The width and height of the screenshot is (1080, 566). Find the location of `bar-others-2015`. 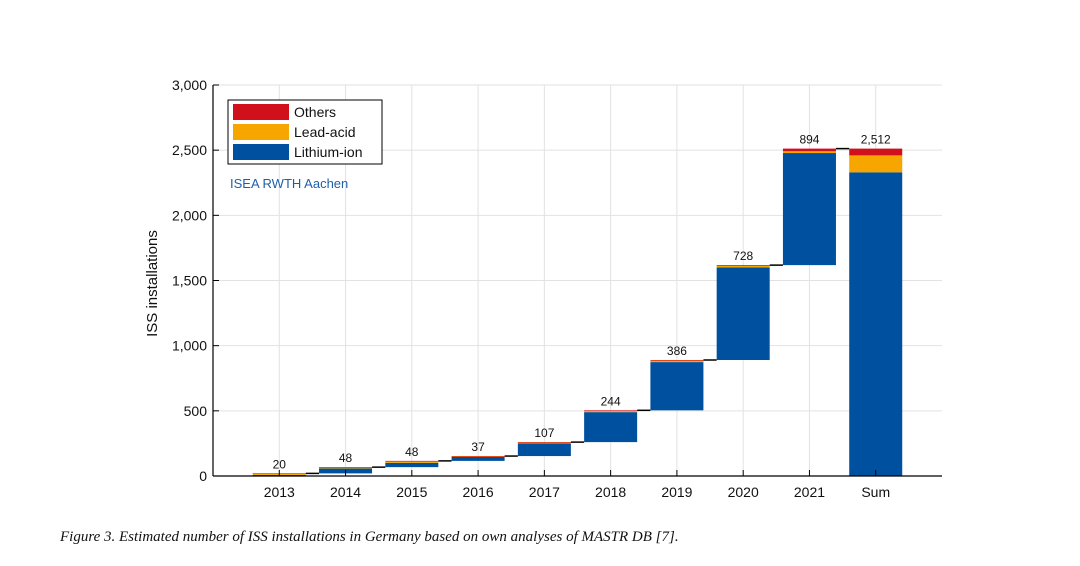

bar-others-2015 is located at coordinates (412, 461).